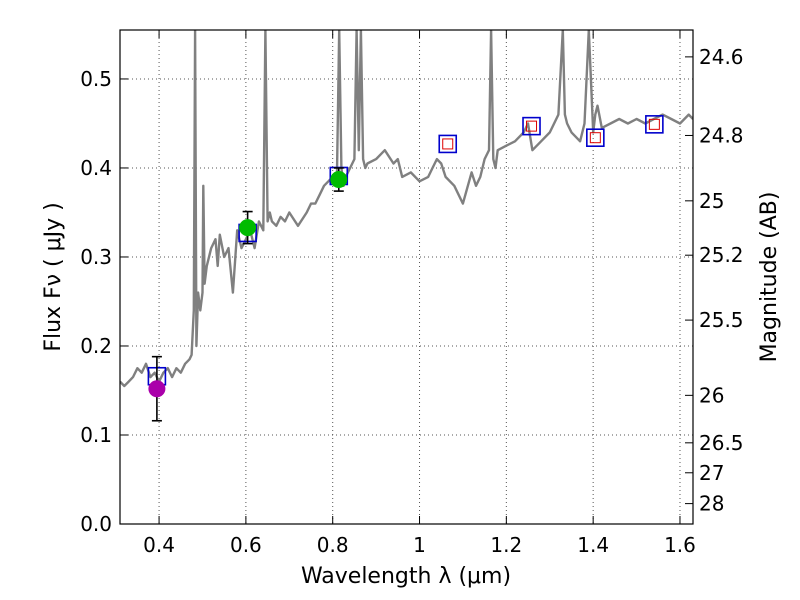  Describe the element at coordinates (721, 135) in the screenshot. I see `mag-tick-label: 24.8` at that location.